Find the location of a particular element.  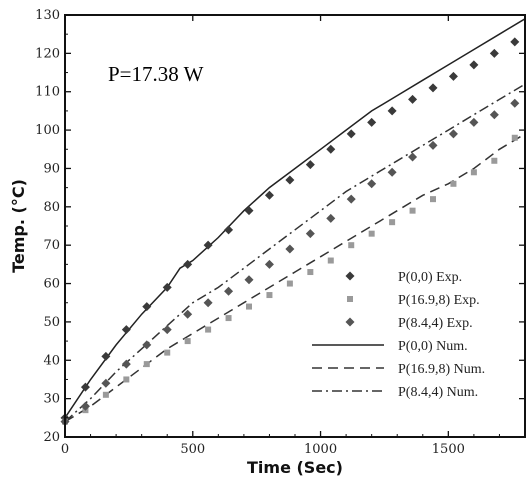

y-tick-label: 70 is located at coordinates (51, 245).